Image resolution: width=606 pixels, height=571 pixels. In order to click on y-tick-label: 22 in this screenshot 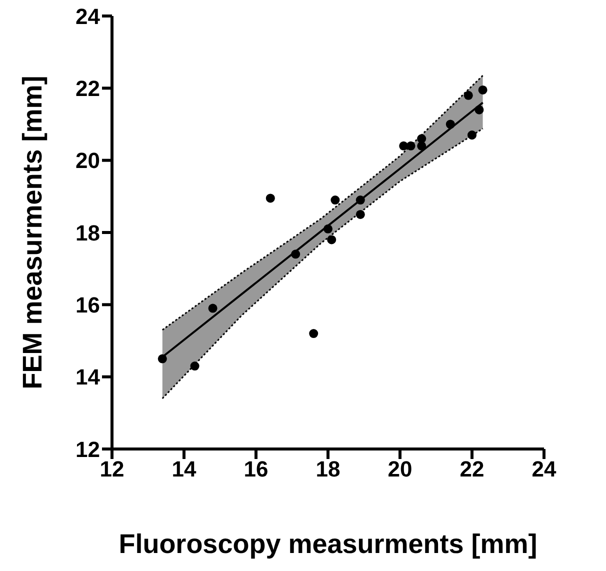, I will do `click(88, 88)`.